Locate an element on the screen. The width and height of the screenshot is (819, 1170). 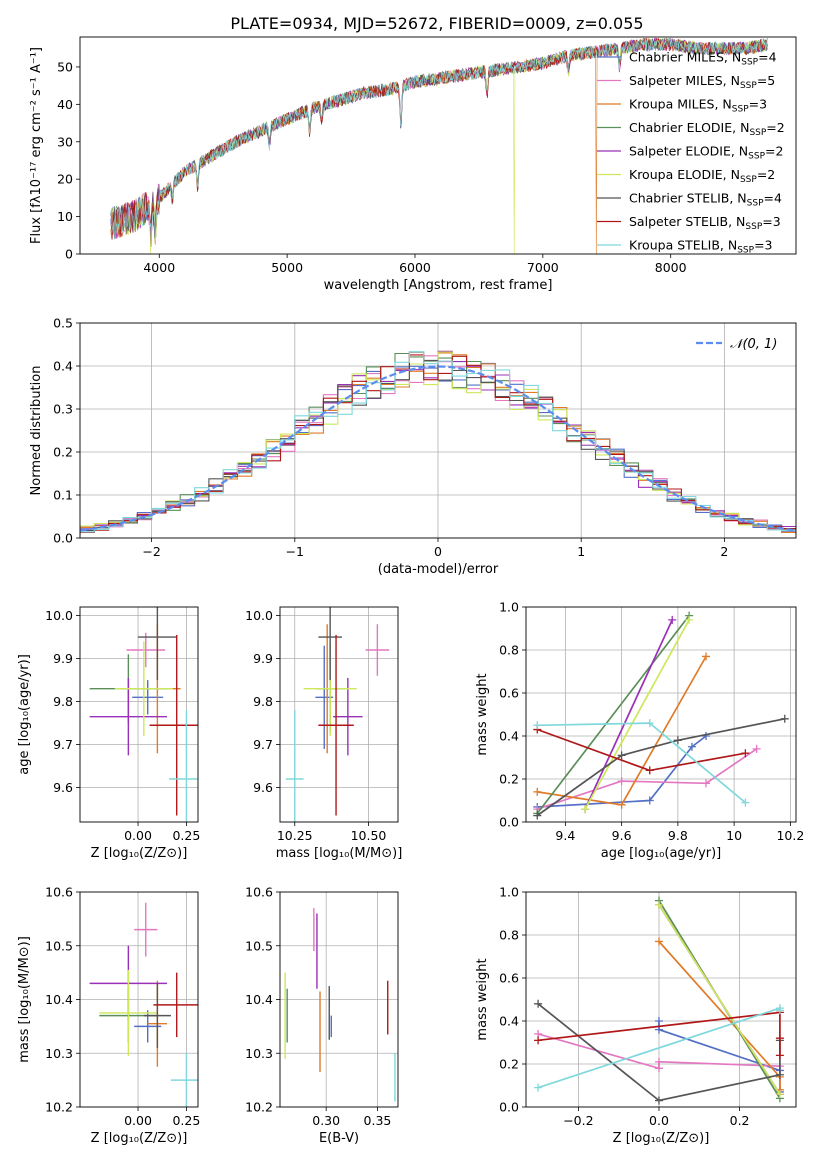
x-tick-label: 0.35 is located at coordinates (378, 1120).